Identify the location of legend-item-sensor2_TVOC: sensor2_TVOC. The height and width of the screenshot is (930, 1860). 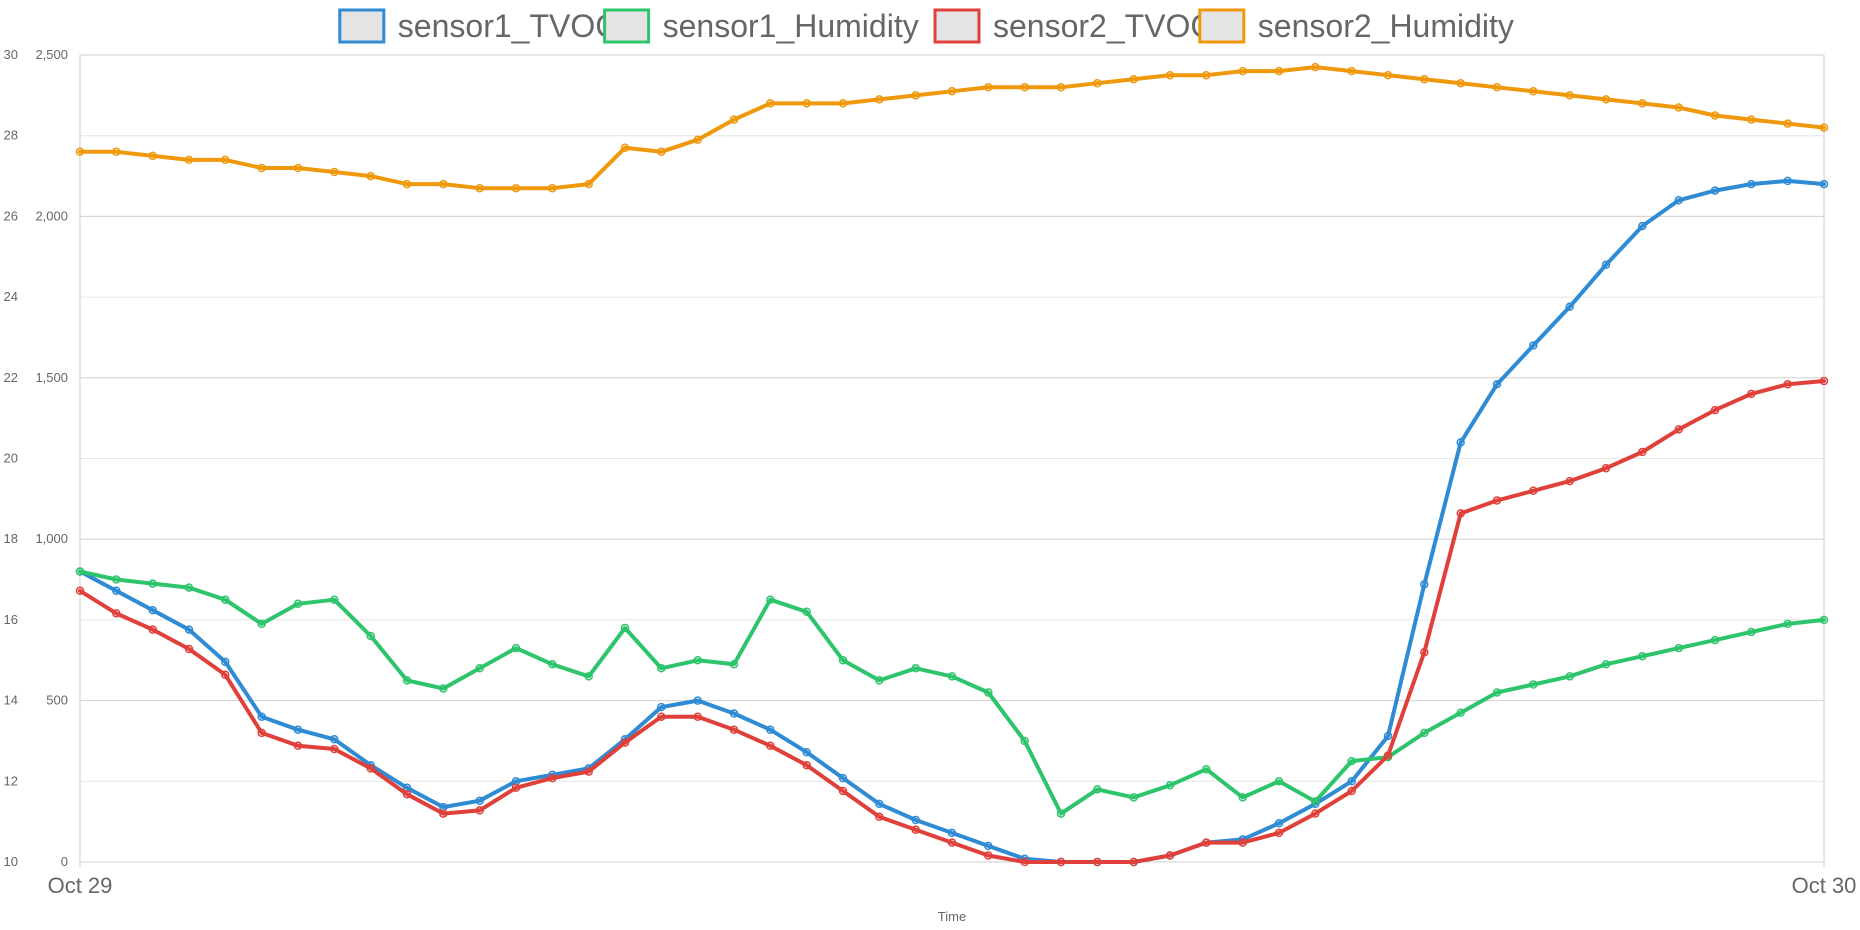
(1073, 26).